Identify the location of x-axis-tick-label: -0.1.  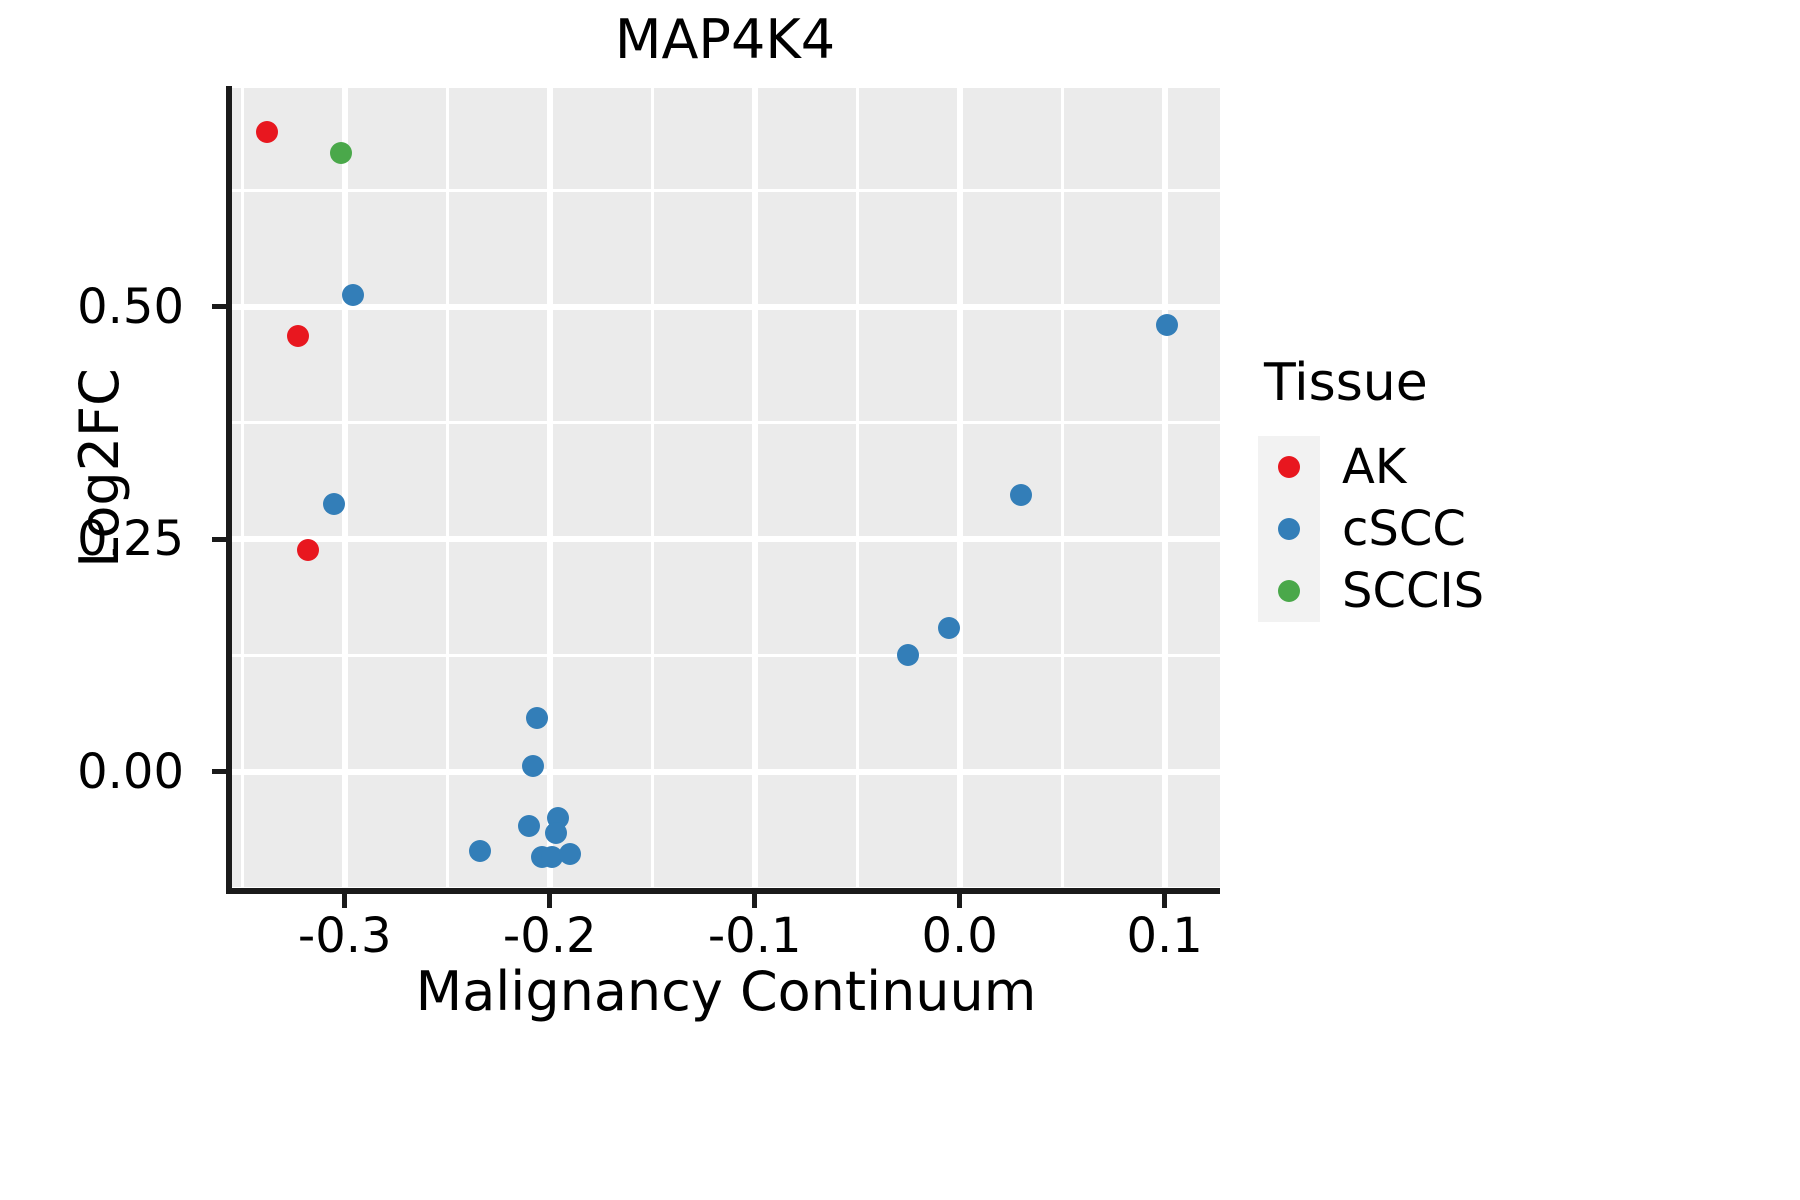
(754, 936).